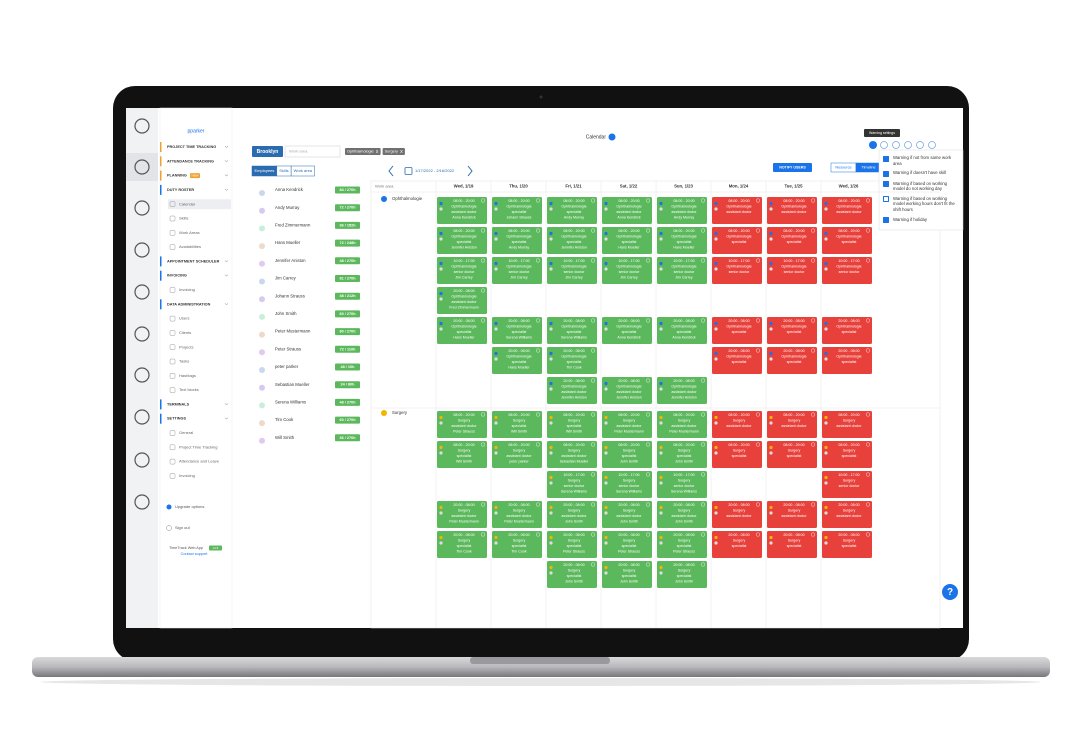  What do you see at coordinates (286, 278) in the screenshot?
I see `employee-name: Jim Carrey` at bounding box center [286, 278].